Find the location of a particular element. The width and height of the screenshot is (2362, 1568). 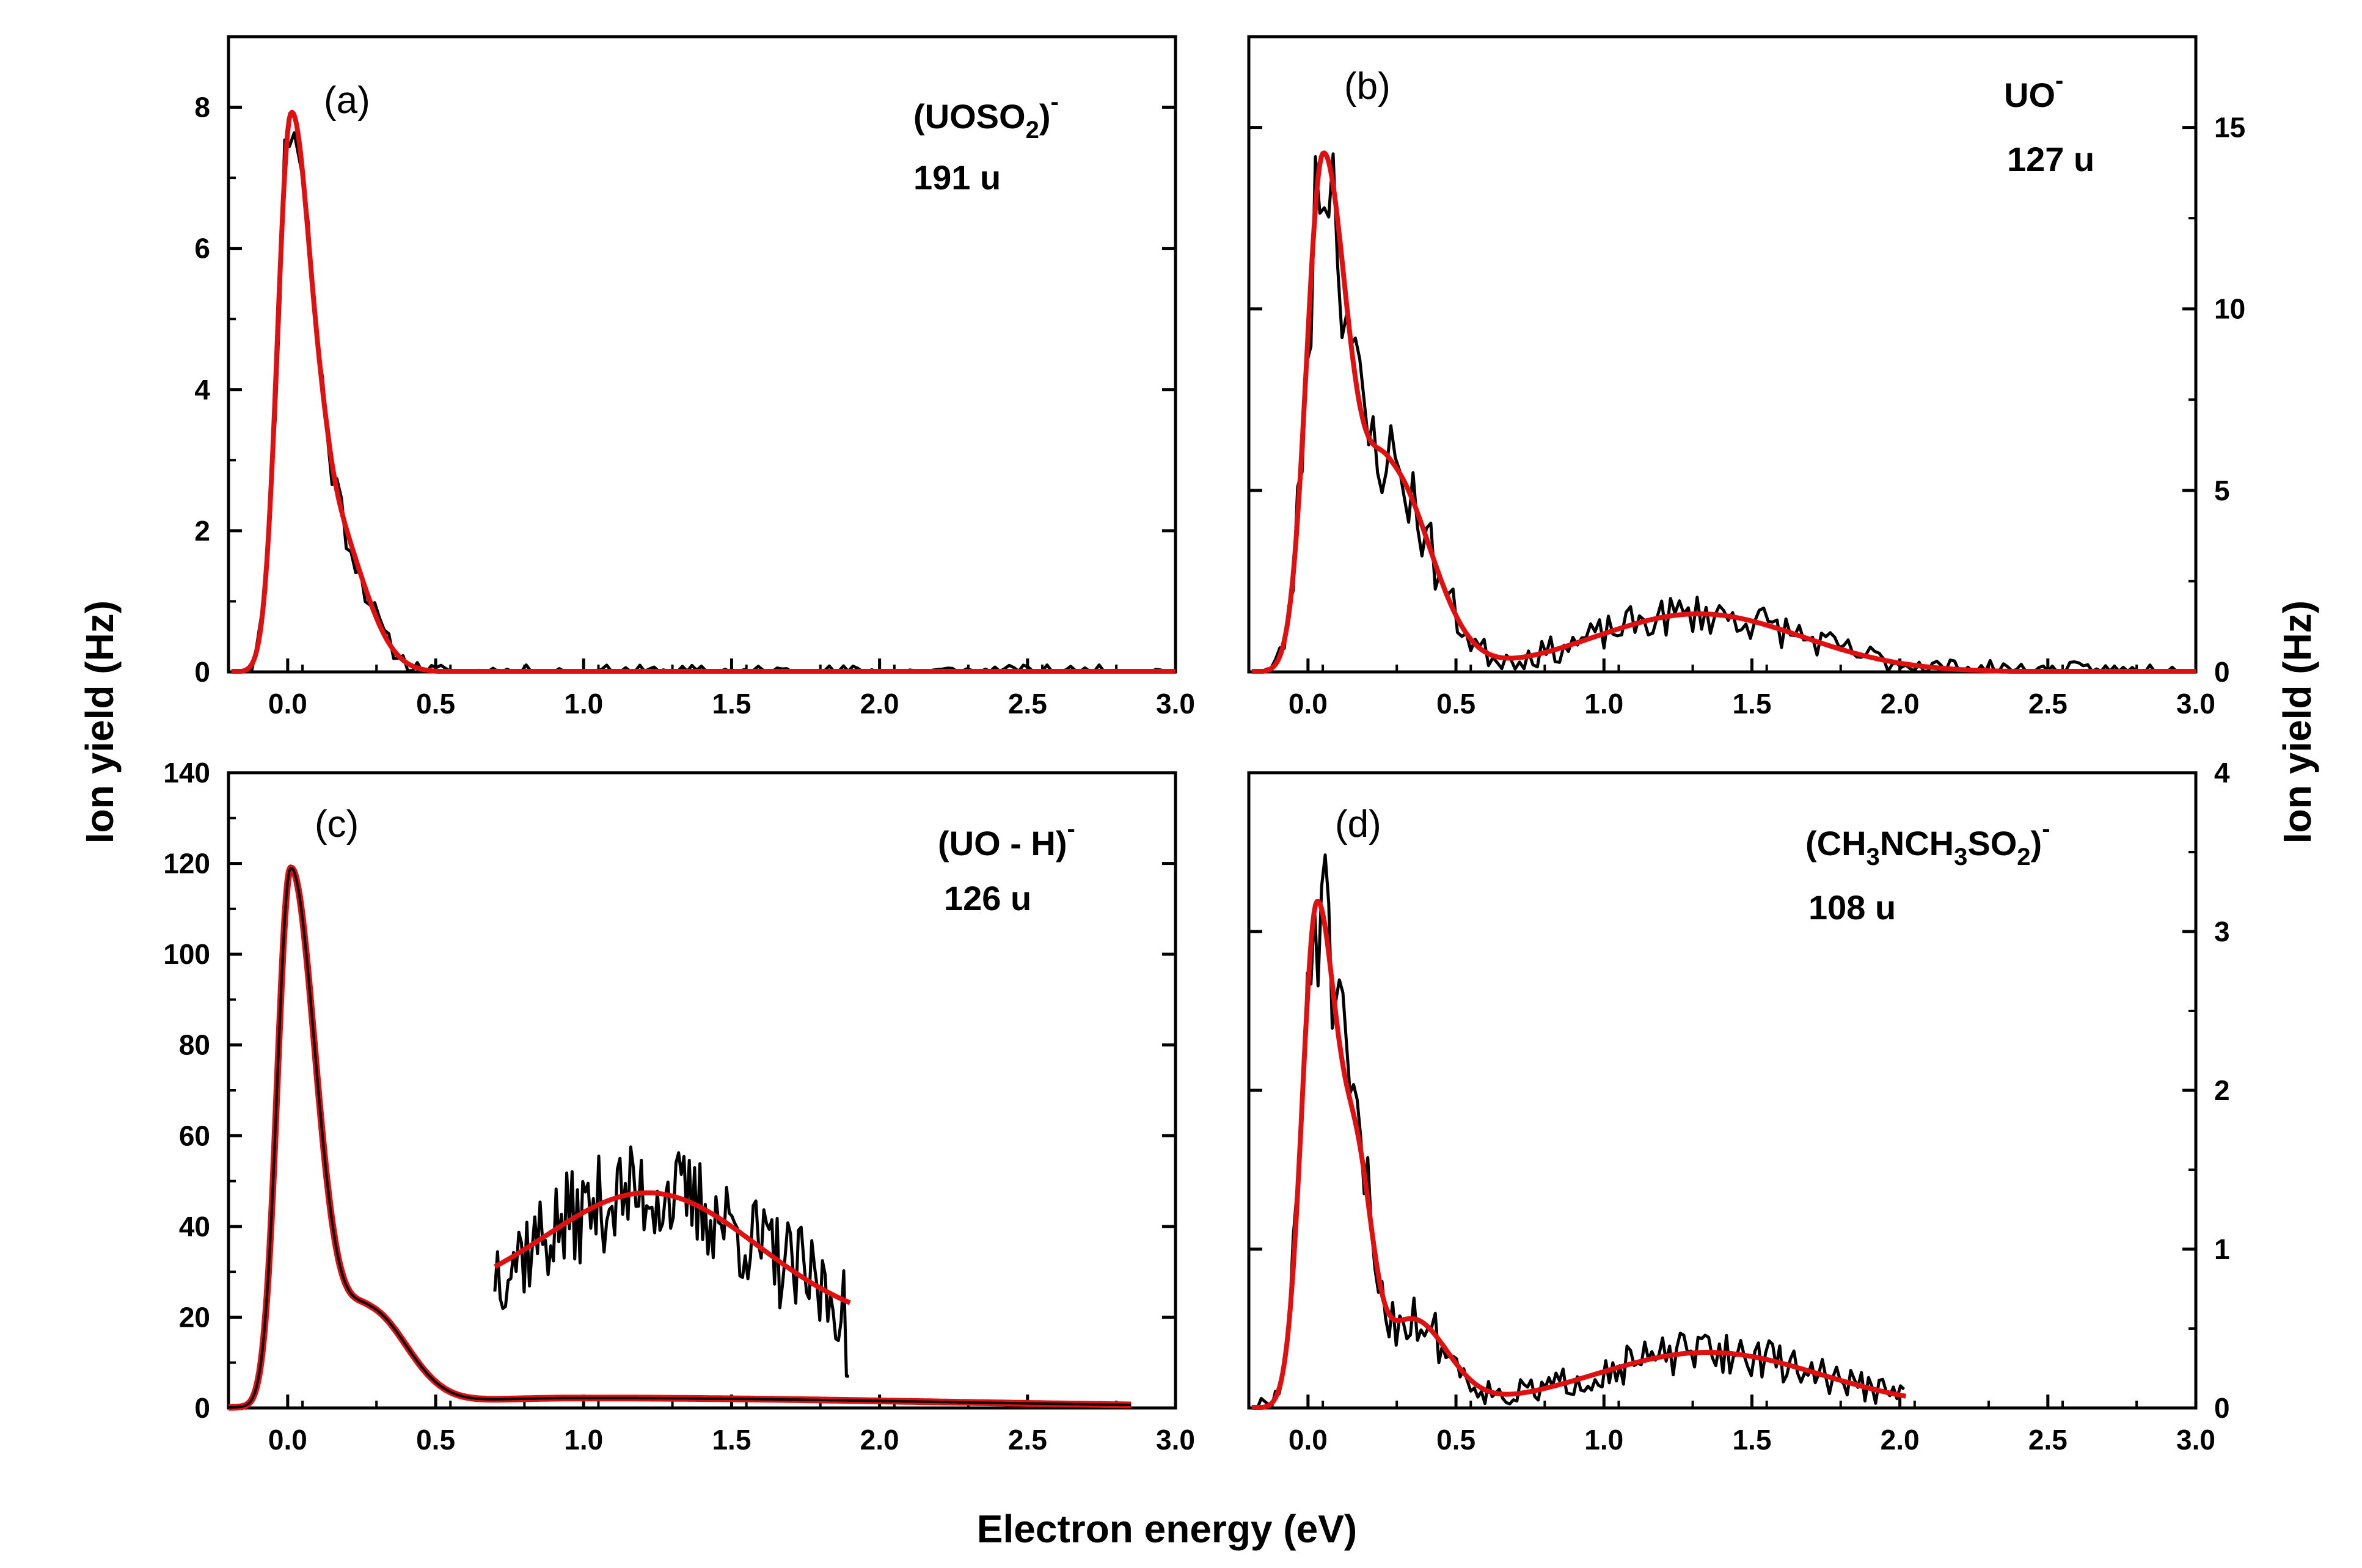

panel-label: (a) is located at coordinates (347, 100).